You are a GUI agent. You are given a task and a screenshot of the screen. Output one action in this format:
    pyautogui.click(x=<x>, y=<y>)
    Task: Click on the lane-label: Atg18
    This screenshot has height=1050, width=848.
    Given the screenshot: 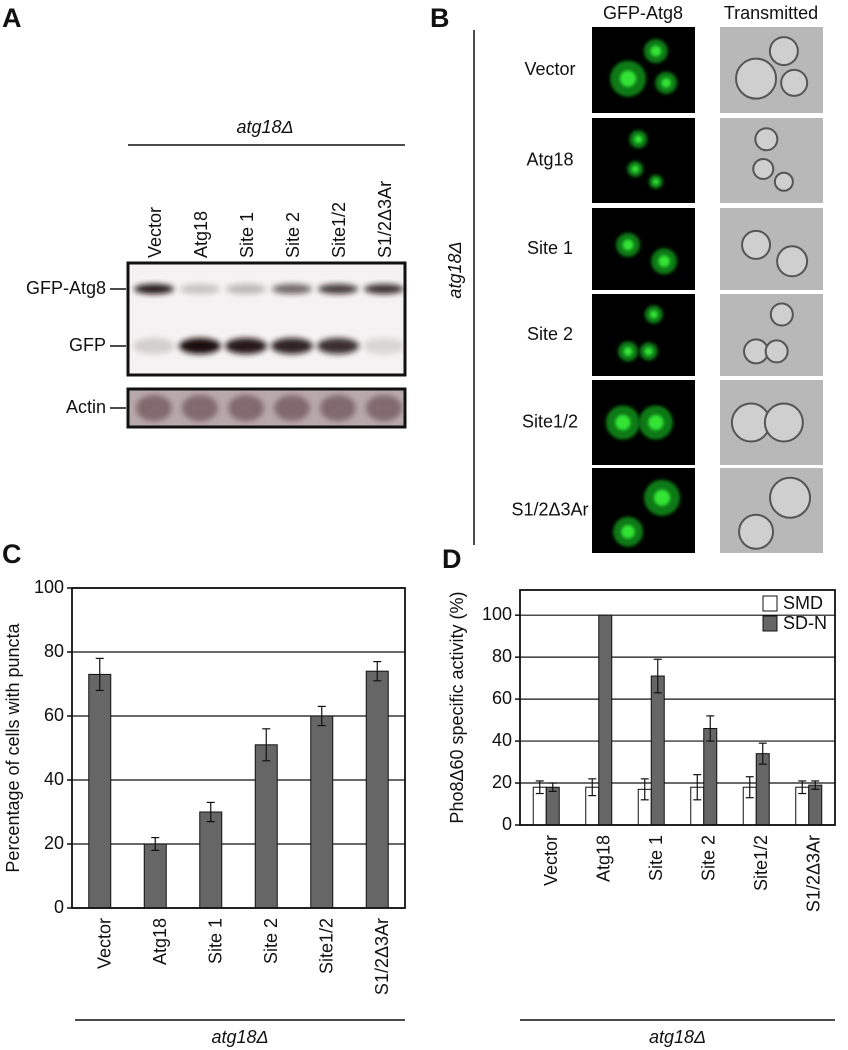 What is the action you would take?
    pyautogui.click(x=201, y=234)
    